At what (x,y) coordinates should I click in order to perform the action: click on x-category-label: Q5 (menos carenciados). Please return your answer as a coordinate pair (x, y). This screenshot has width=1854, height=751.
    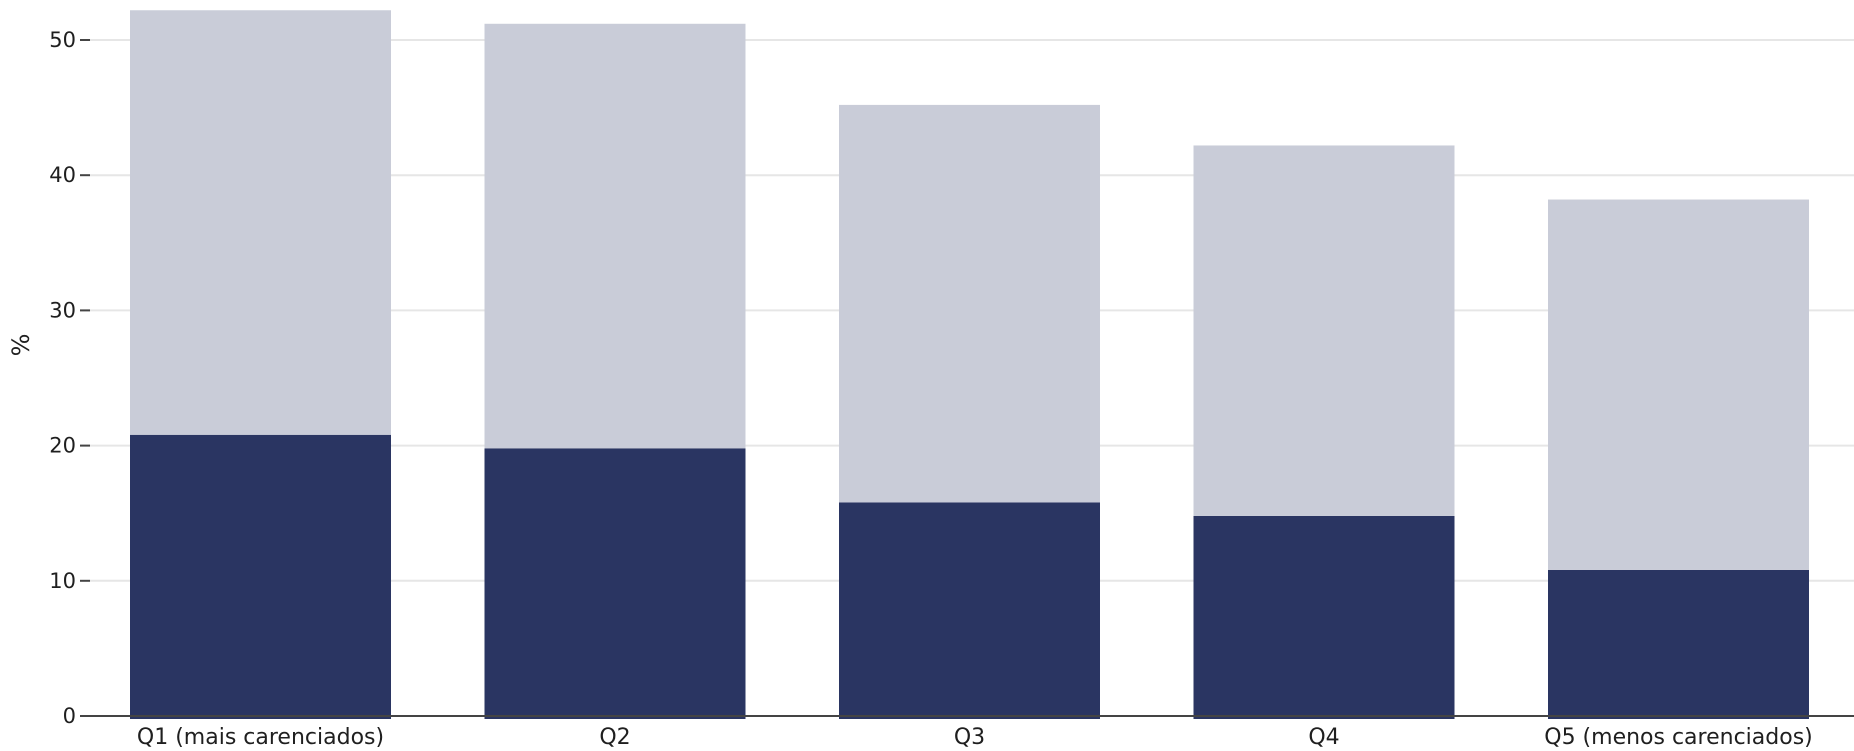
    Looking at the image, I should click on (1678, 737).